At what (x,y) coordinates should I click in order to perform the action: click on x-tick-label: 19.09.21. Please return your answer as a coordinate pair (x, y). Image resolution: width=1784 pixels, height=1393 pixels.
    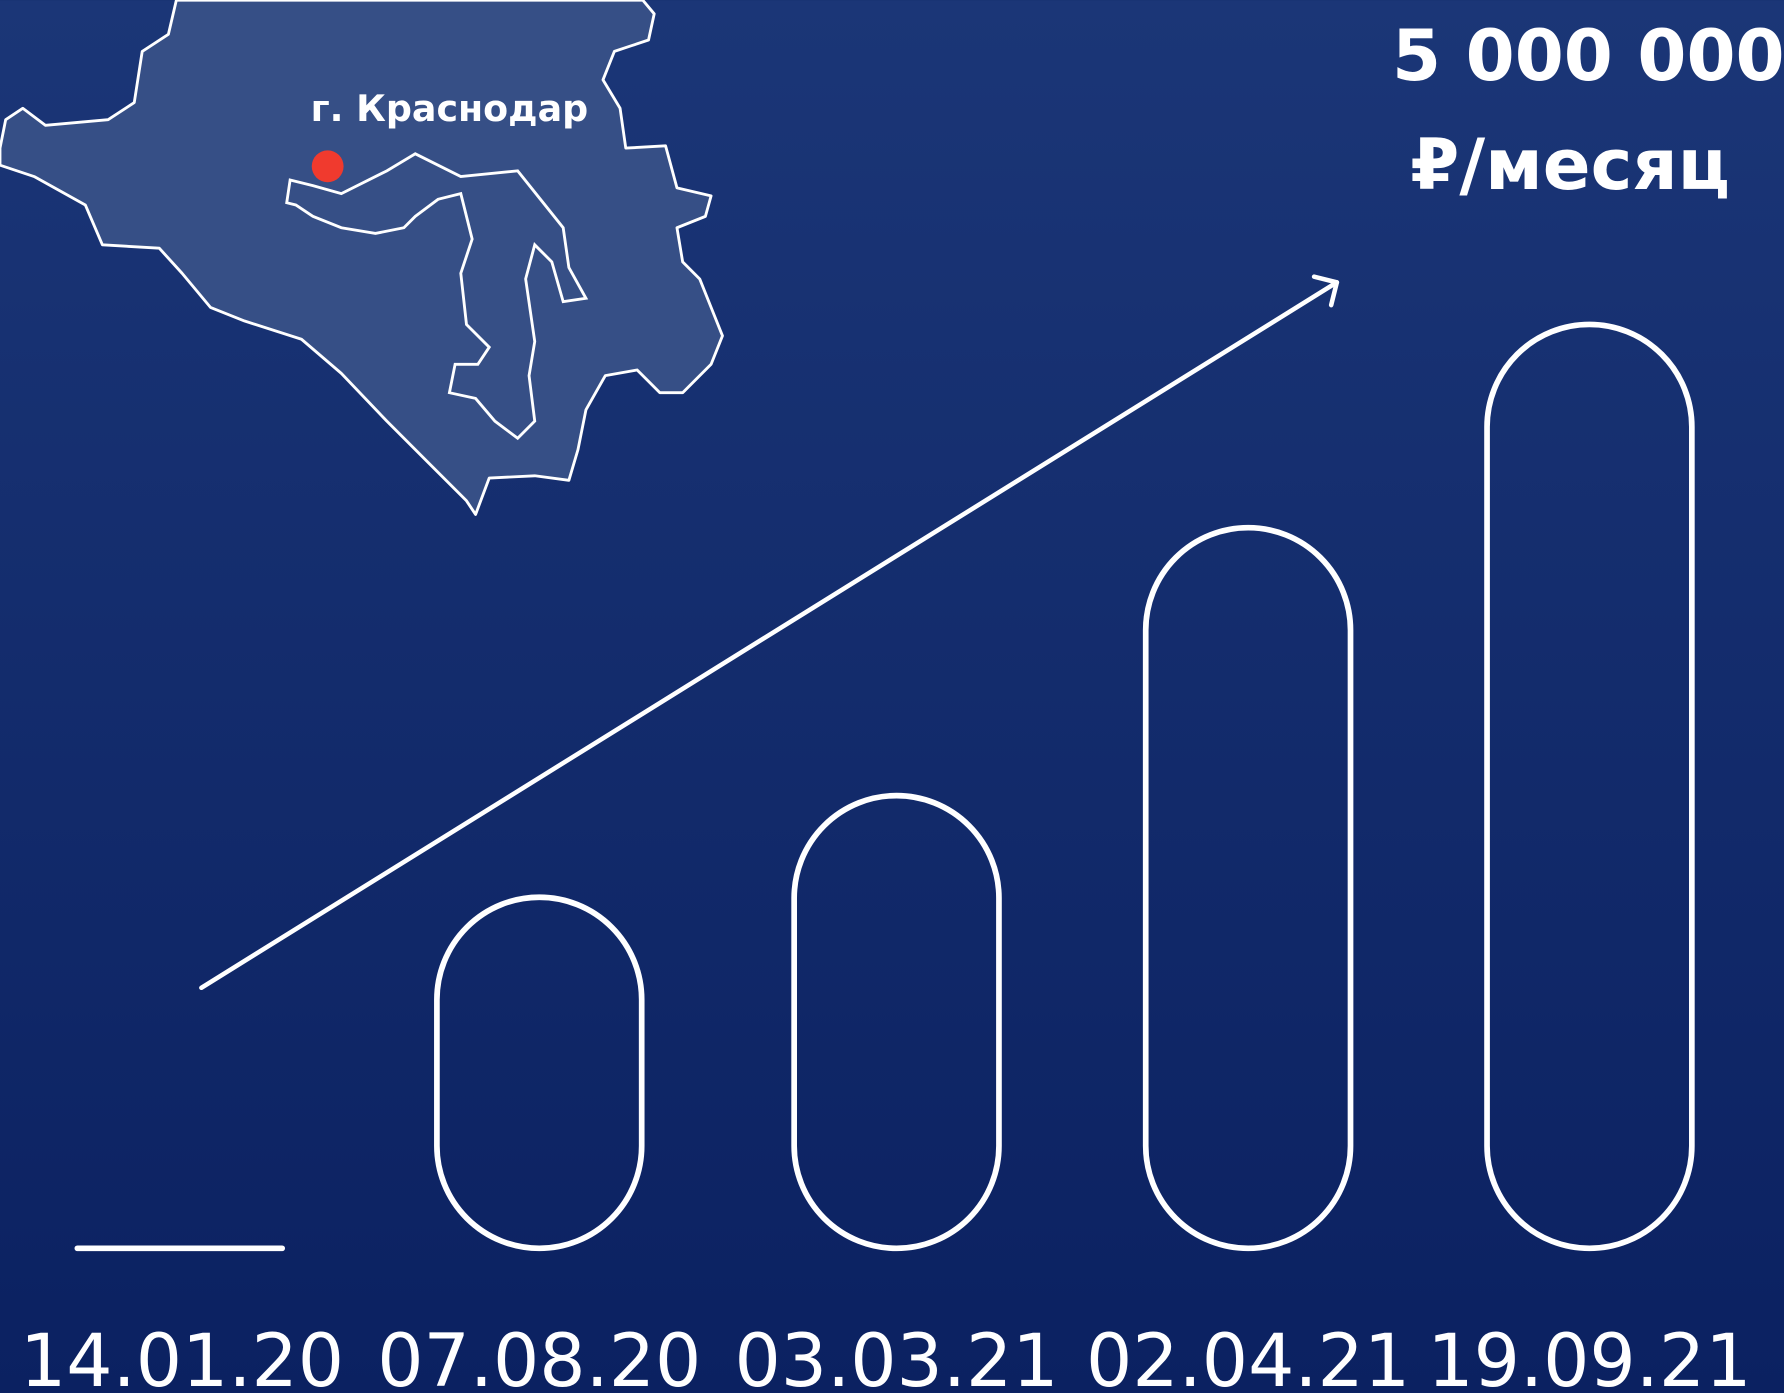
    Looking at the image, I should click on (1589, 1356).